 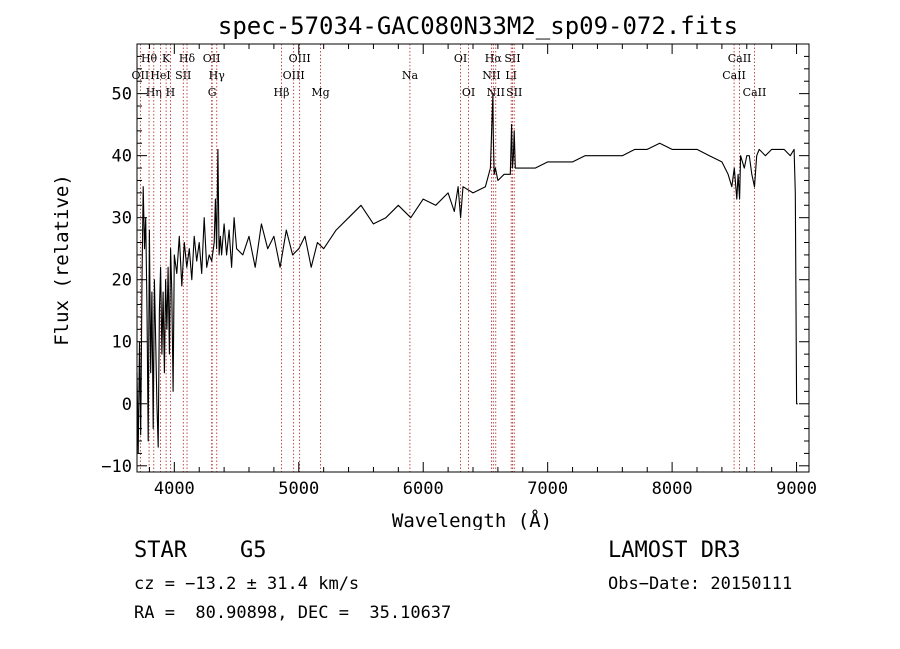 What do you see at coordinates (166, 58) in the screenshot?
I see `line-label: K` at bounding box center [166, 58].